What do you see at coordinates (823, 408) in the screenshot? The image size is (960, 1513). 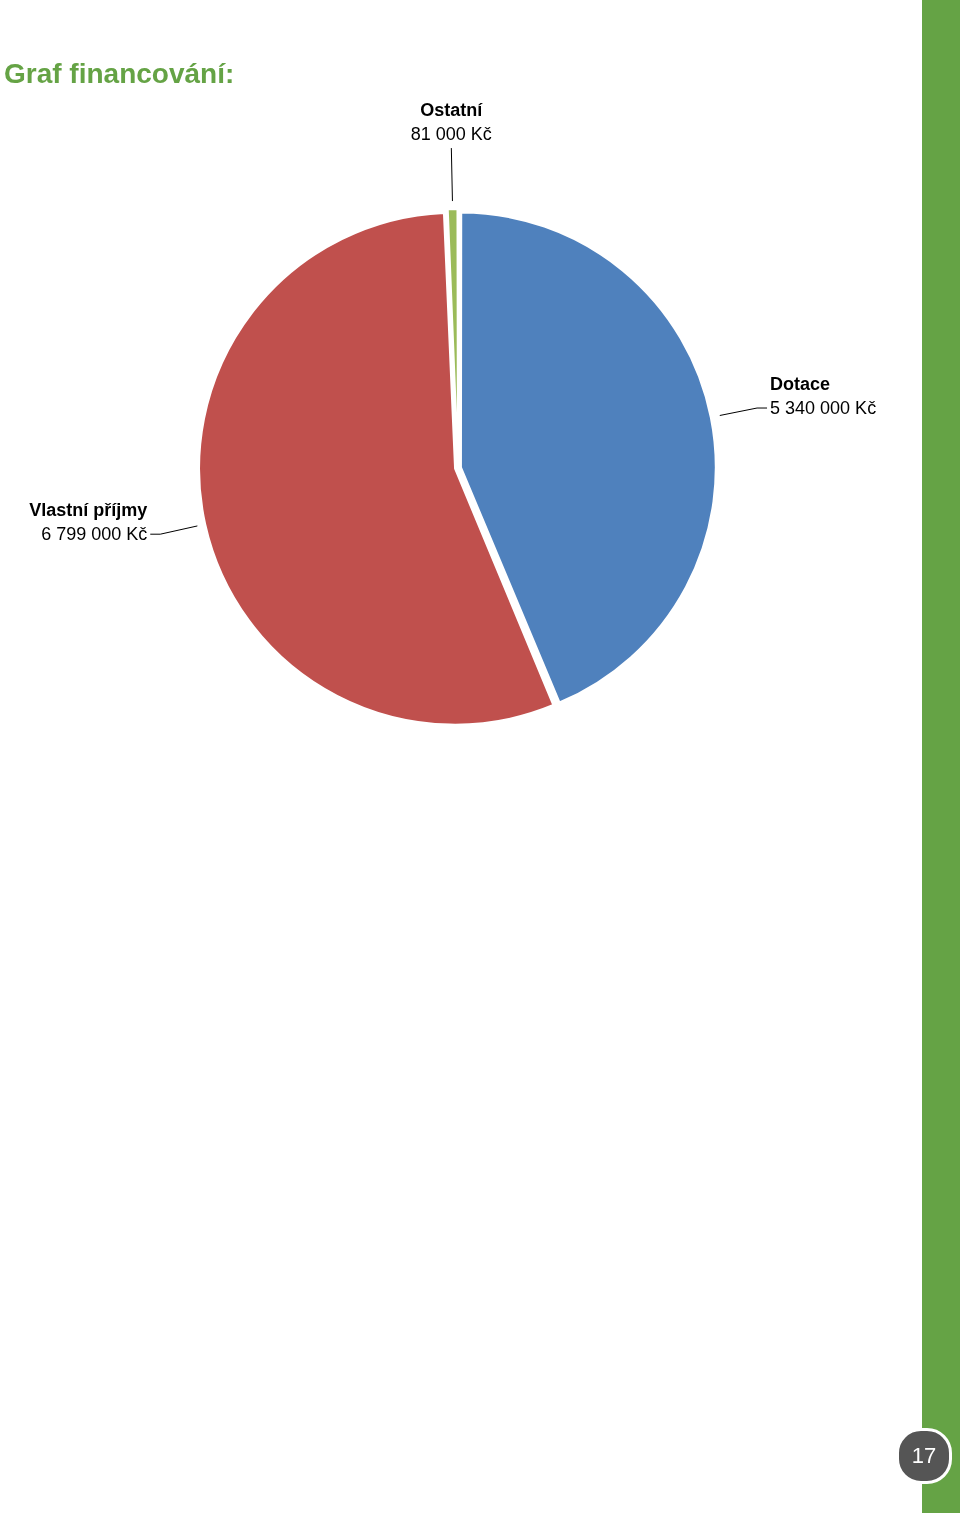 I see `data-label: 5 340 000 Kč` at bounding box center [823, 408].